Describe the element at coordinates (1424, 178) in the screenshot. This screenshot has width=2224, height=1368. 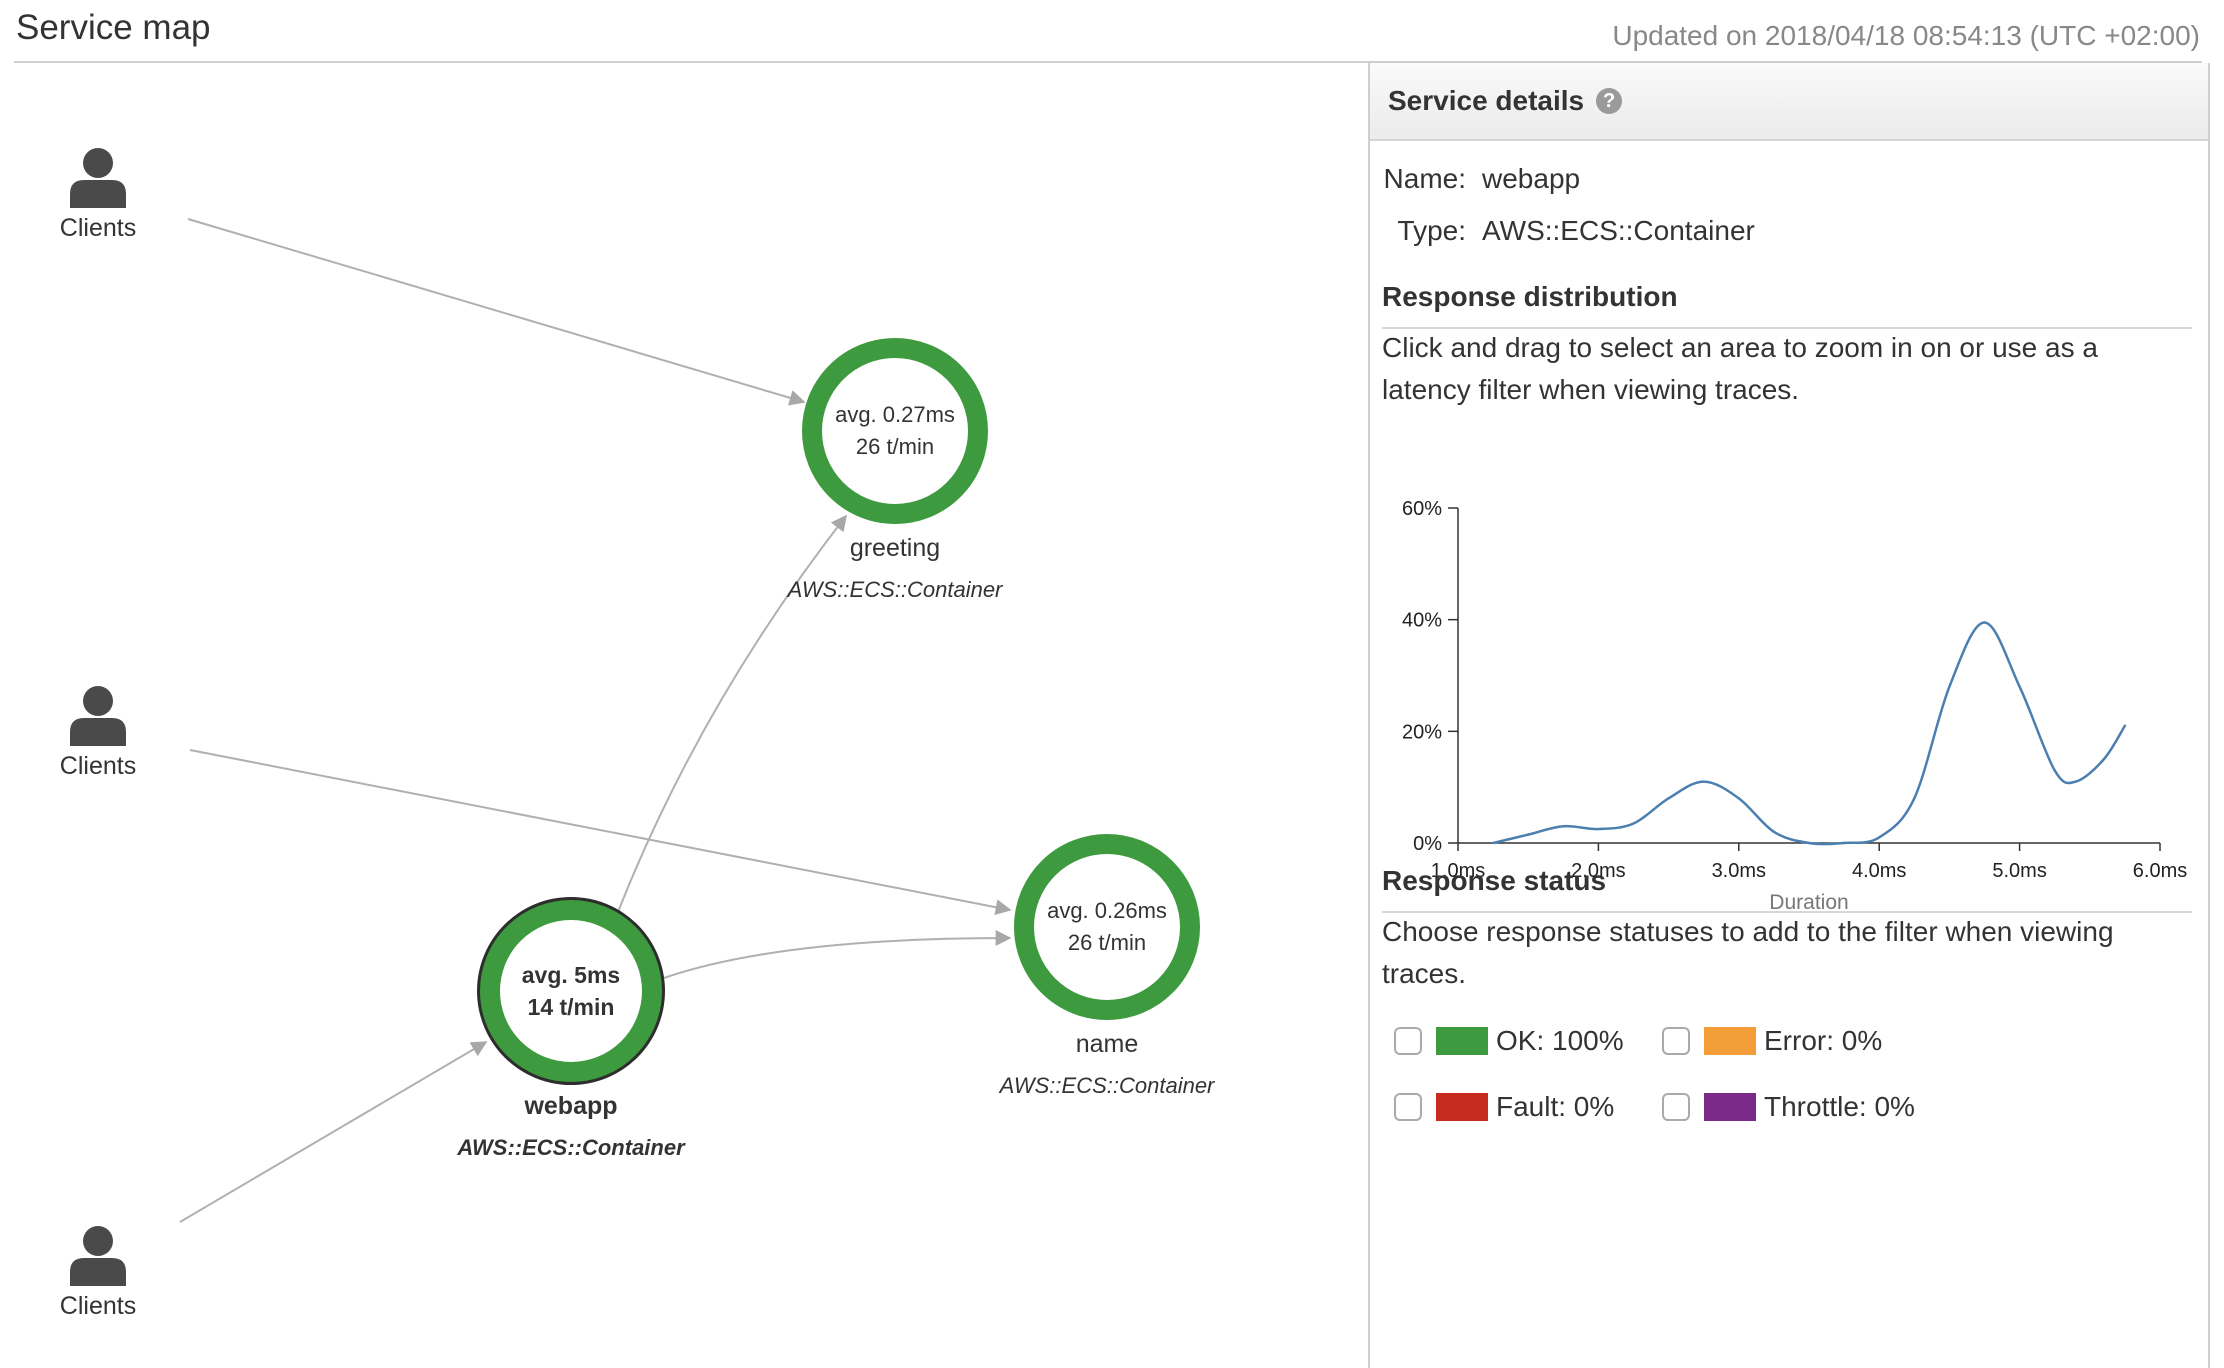
I see `name-label: Name:` at that location.